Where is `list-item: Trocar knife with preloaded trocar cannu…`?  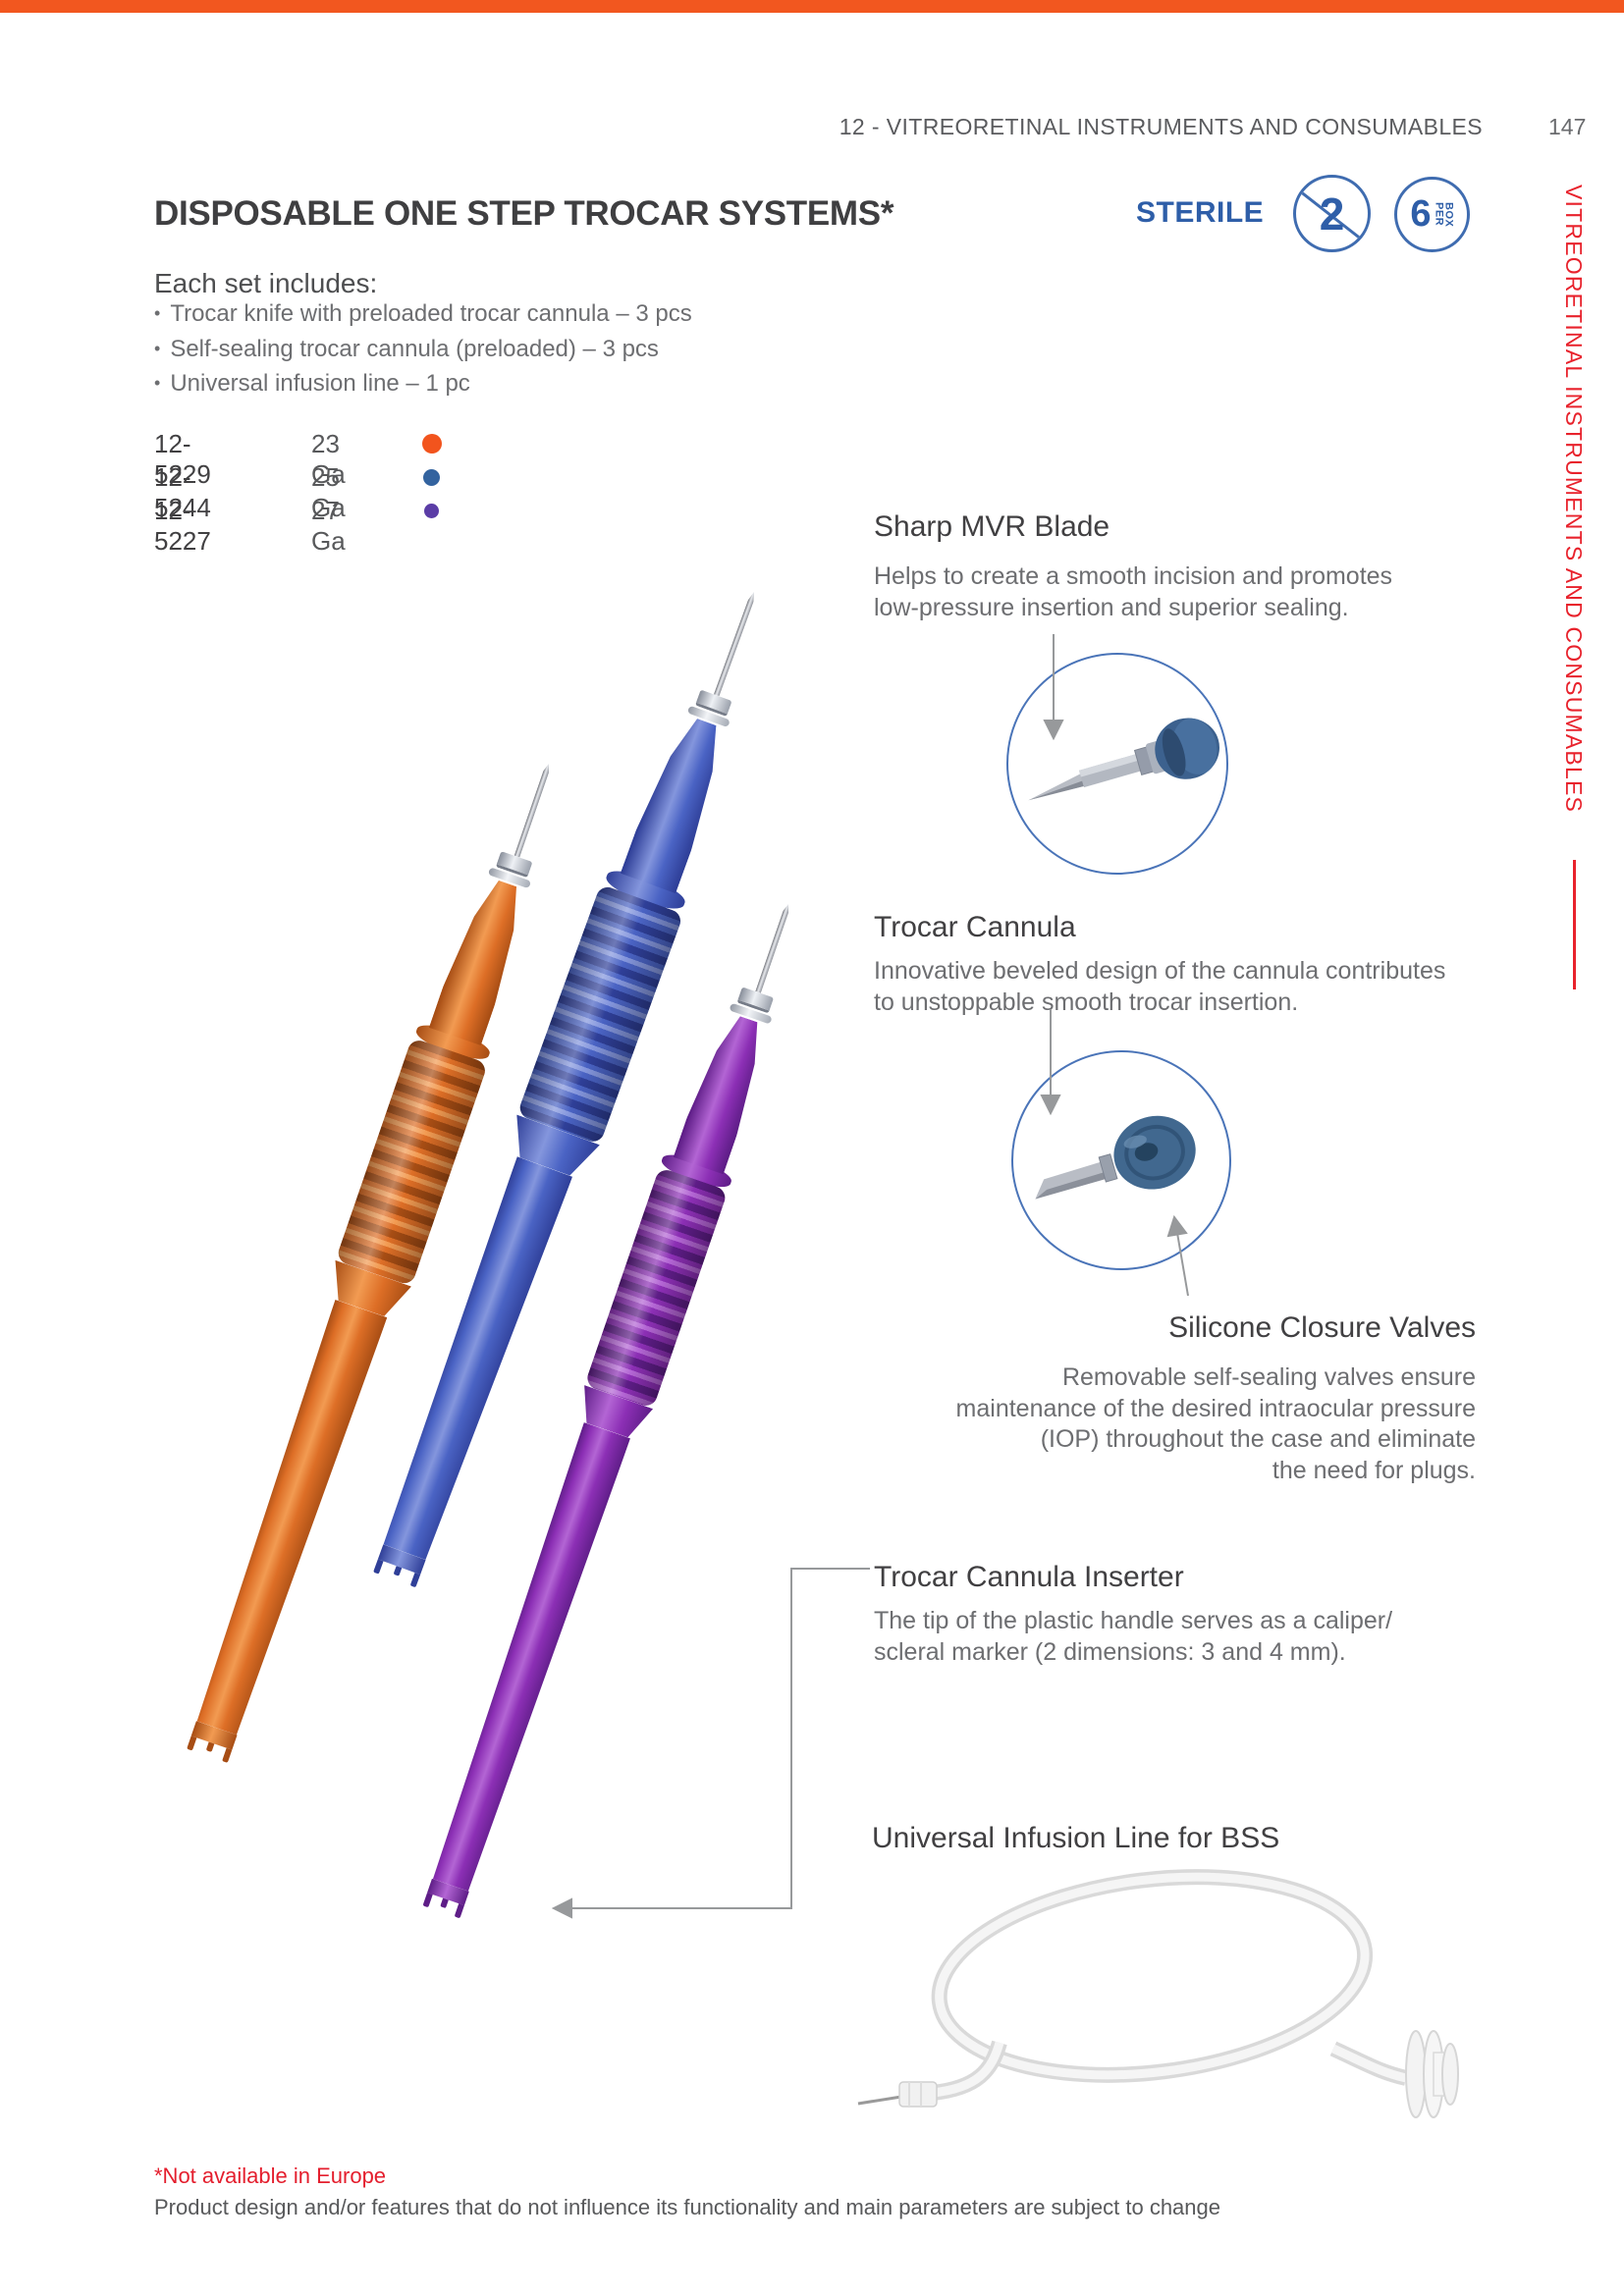
list-item: Trocar knife with preloaded trocar cannu… is located at coordinates (422, 315).